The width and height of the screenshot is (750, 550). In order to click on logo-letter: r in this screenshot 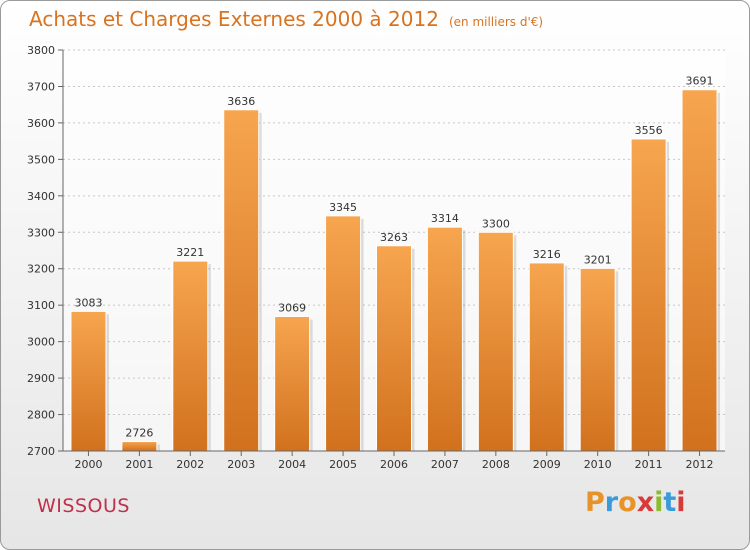, I will do `click(611, 502)`.